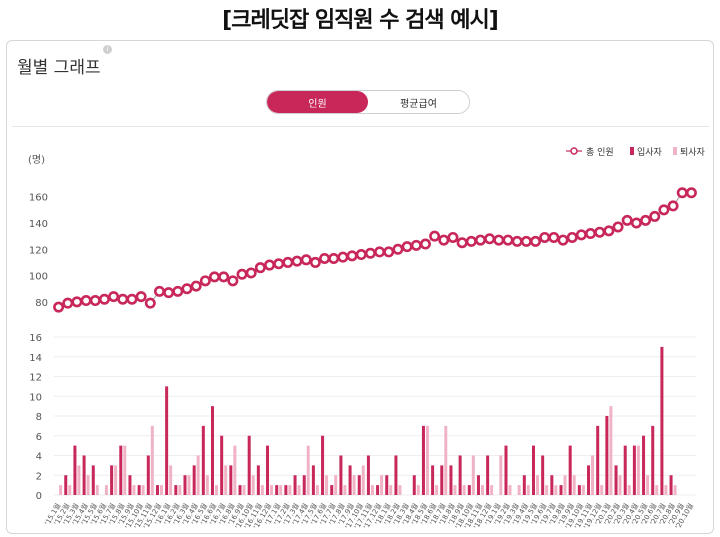 This screenshot has width=720, height=537. I want to click on toggle-headcount: 인원, so click(317, 102).